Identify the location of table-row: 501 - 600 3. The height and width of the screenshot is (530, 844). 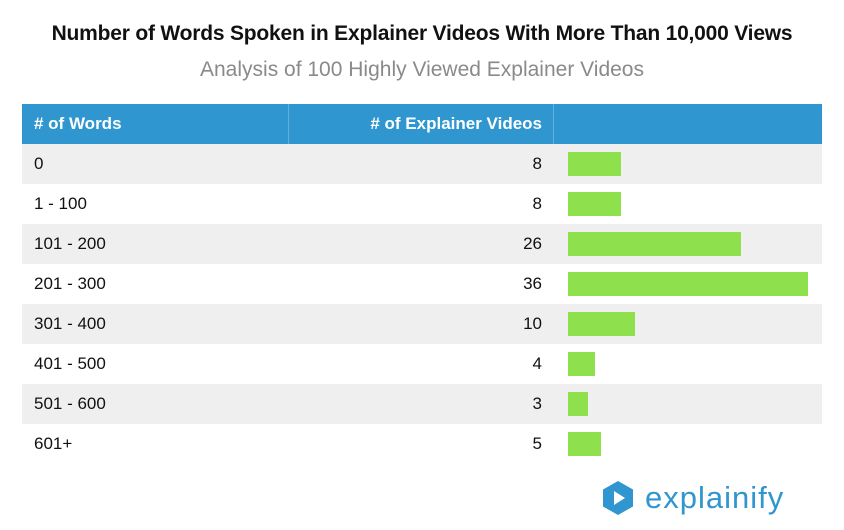
(422, 404).